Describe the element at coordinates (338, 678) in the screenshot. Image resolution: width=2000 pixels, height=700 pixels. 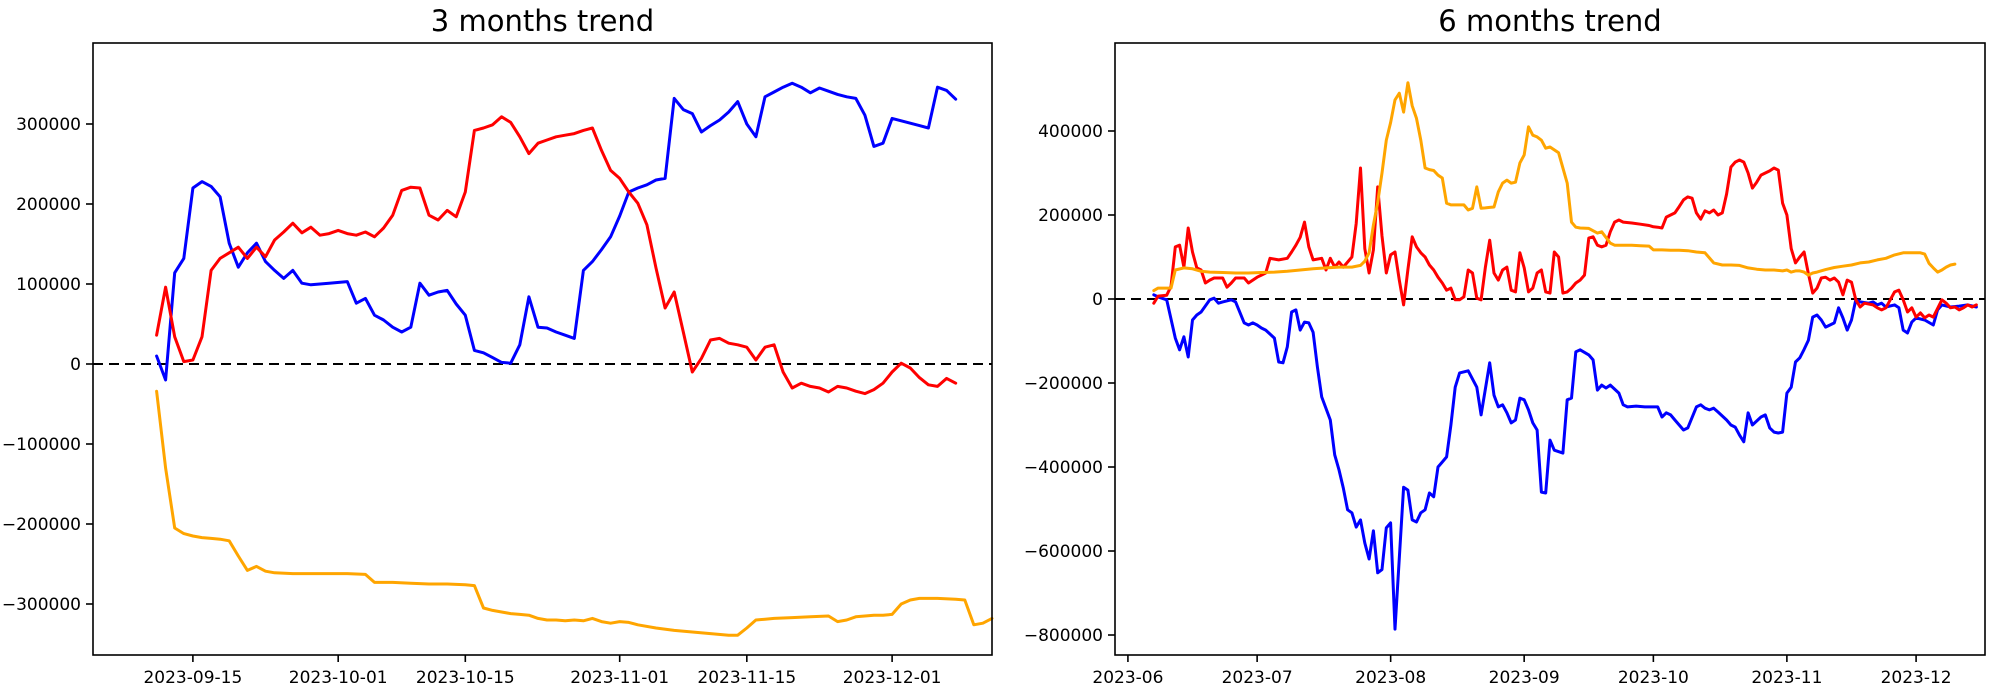
I see `x-tick-label: 2023-10-01` at that location.